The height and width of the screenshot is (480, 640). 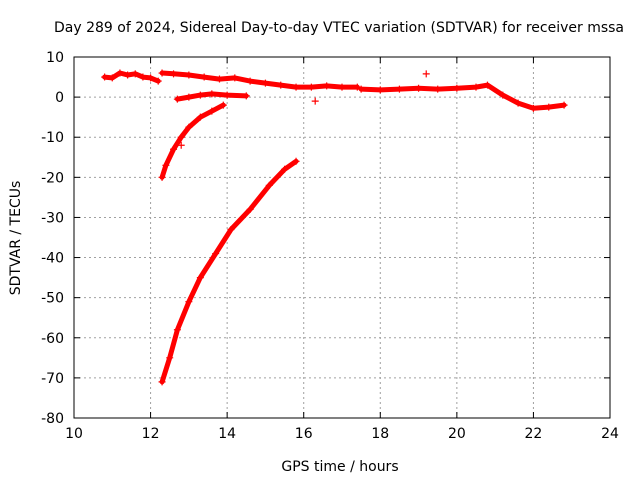 What do you see at coordinates (151, 434) in the screenshot?
I see `x-tick-label: 12` at bounding box center [151, 434].